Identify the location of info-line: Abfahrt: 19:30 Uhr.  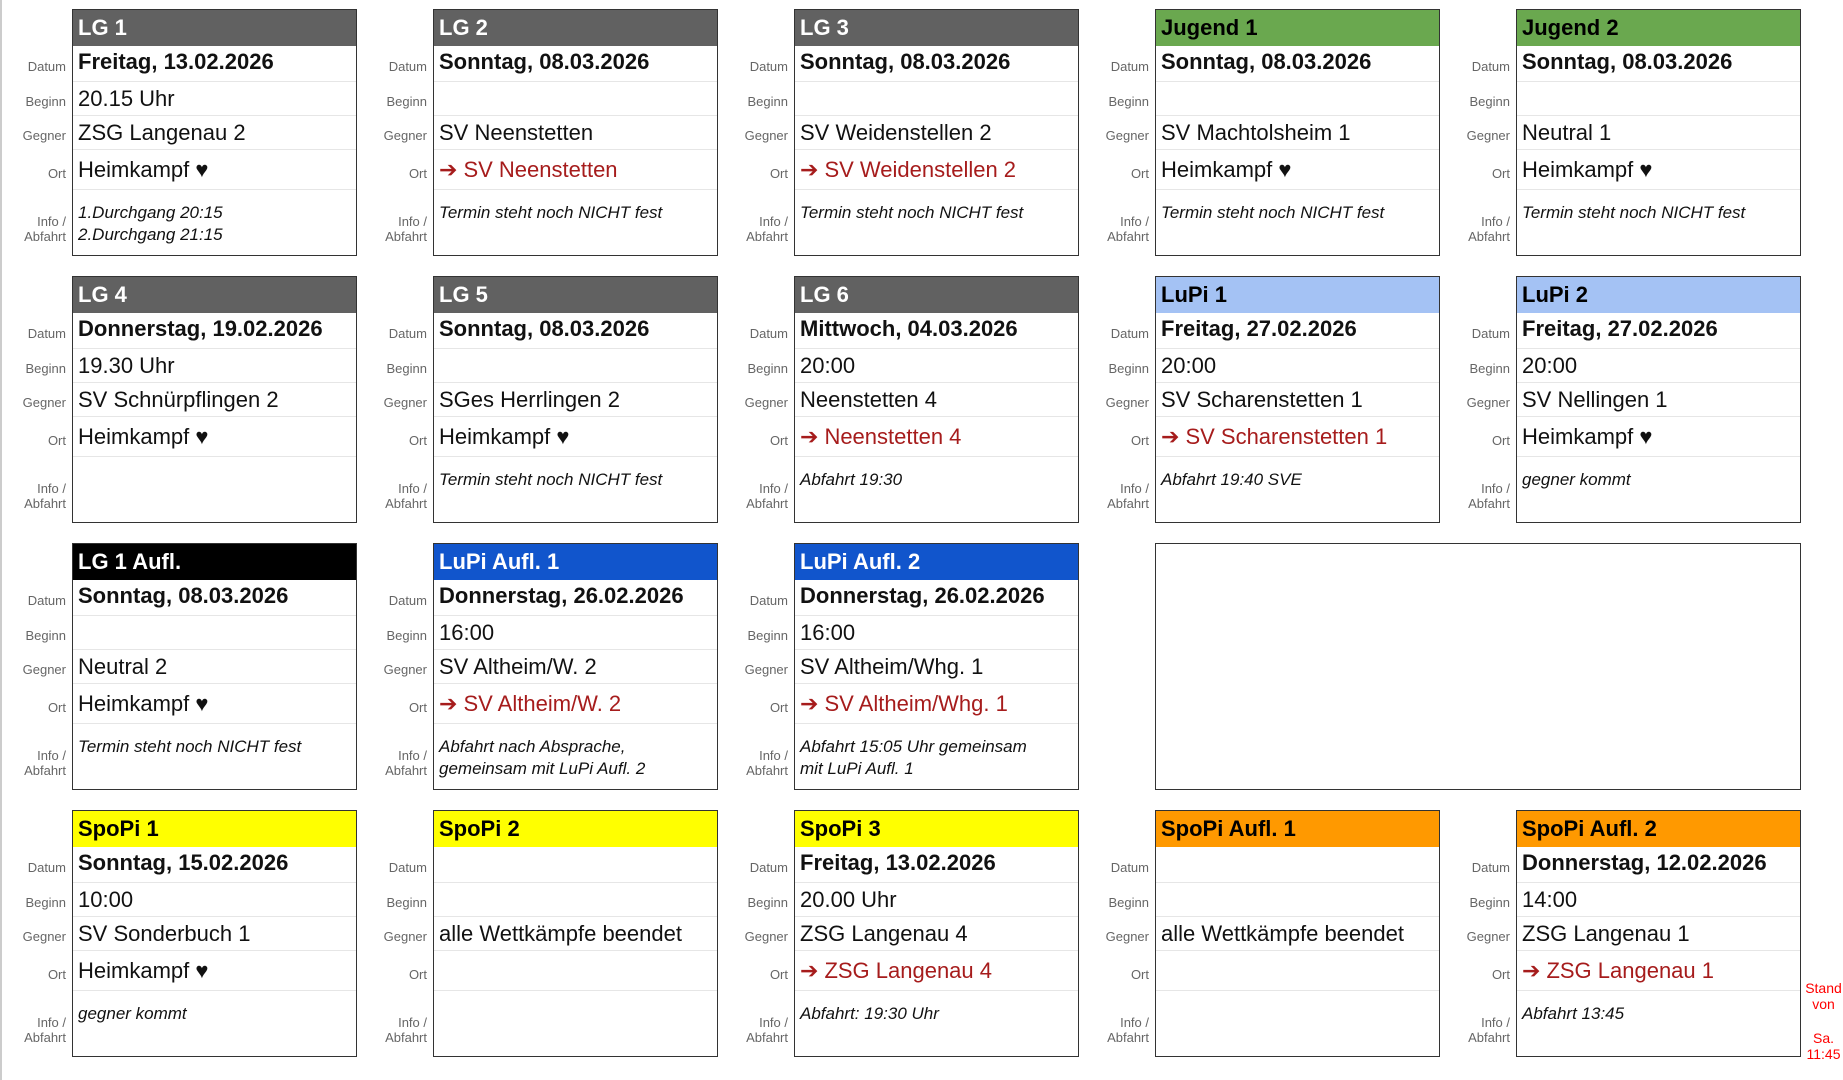
(869, 1013).